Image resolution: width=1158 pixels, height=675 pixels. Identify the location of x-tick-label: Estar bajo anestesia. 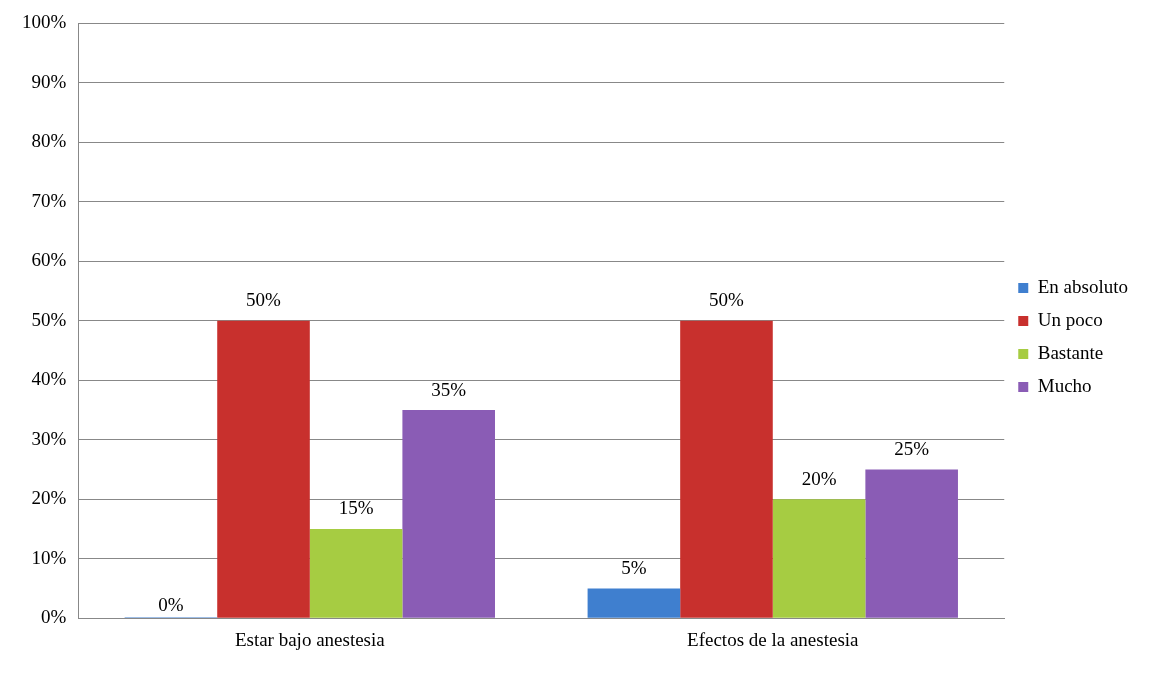
(310, 639).